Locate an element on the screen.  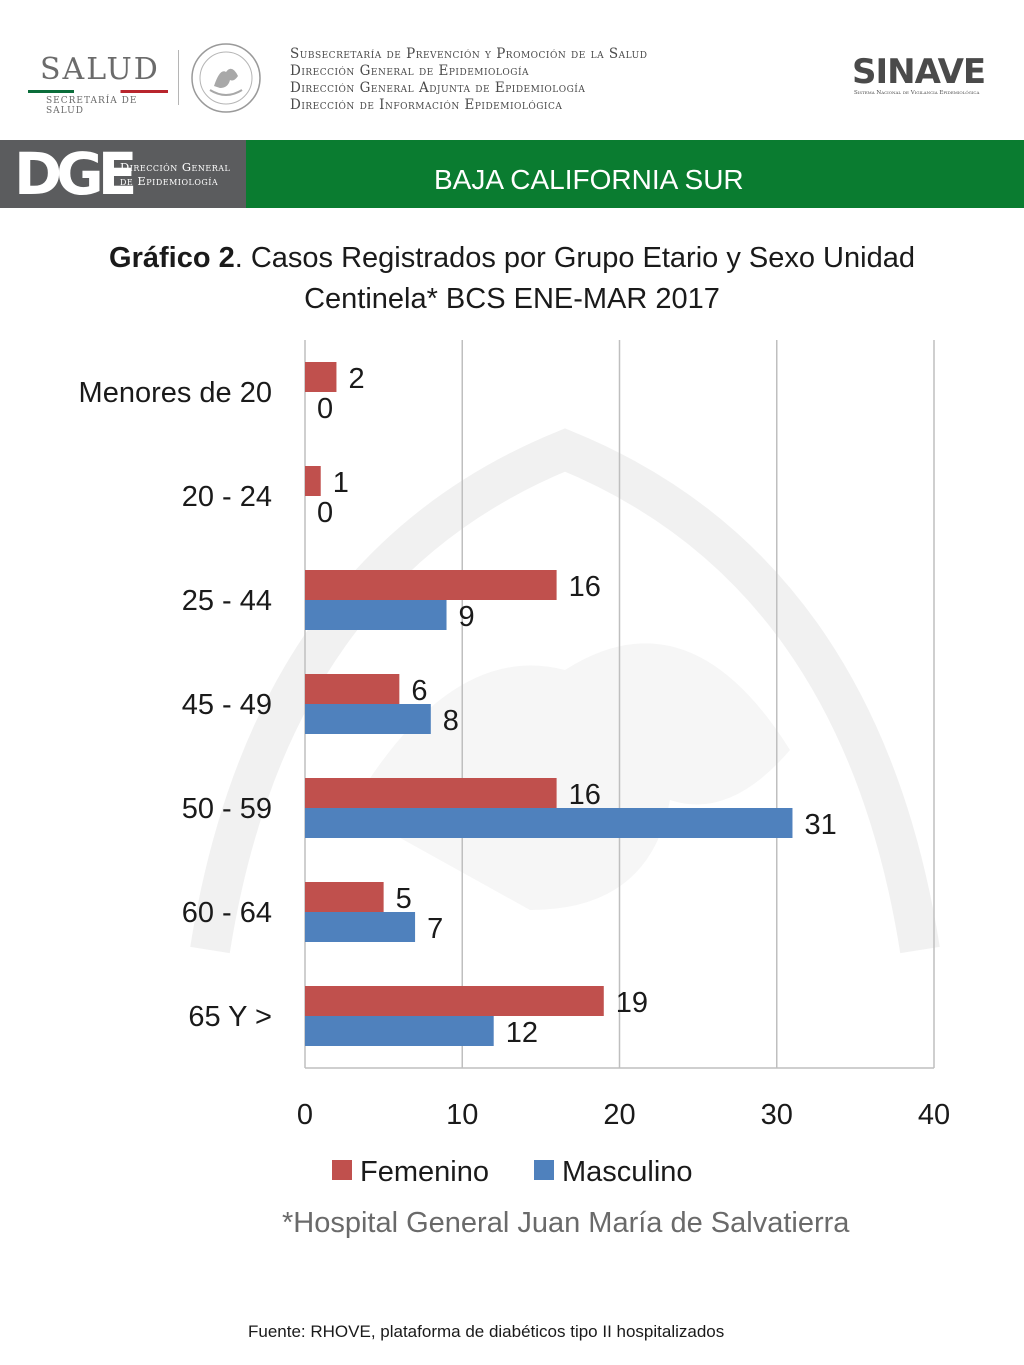
category-label: 25 - 44 is located at coordinates (227, 601).